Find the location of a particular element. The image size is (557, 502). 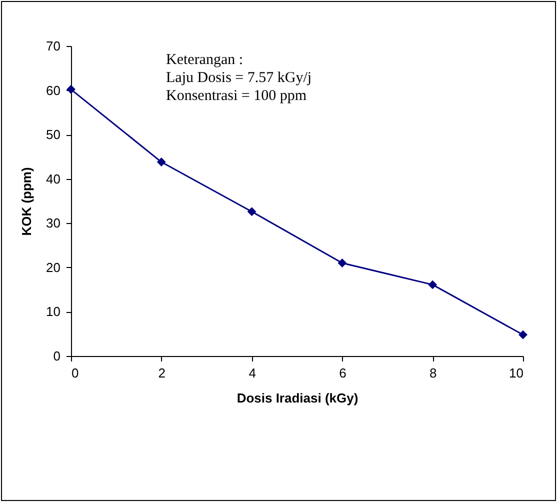

annotation: Laju Dosis = 7.57 kGy/j is located at coordinates (239, 78).